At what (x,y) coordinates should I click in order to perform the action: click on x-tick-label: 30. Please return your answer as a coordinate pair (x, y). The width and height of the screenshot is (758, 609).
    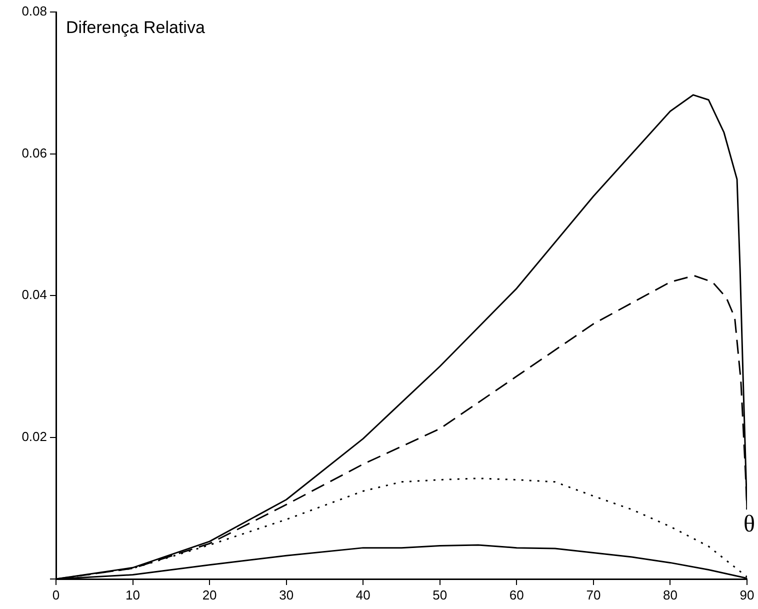
    Looking at the image, I should click on (286, 594).